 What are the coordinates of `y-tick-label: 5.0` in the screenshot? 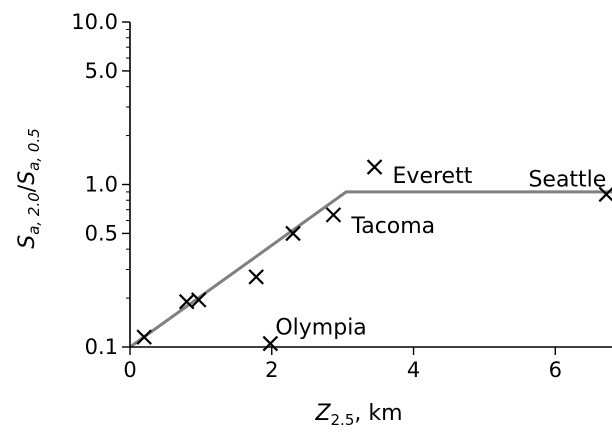 It's located at (101, 71).